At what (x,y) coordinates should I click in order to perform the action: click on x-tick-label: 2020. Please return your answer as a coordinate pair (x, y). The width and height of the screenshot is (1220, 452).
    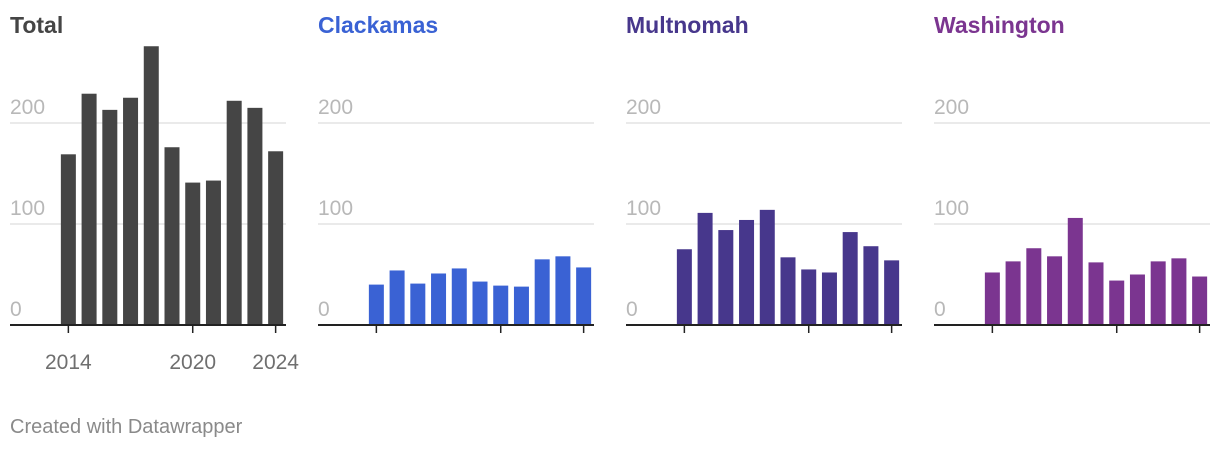
    Looking at the image, I should click on (192, 362).